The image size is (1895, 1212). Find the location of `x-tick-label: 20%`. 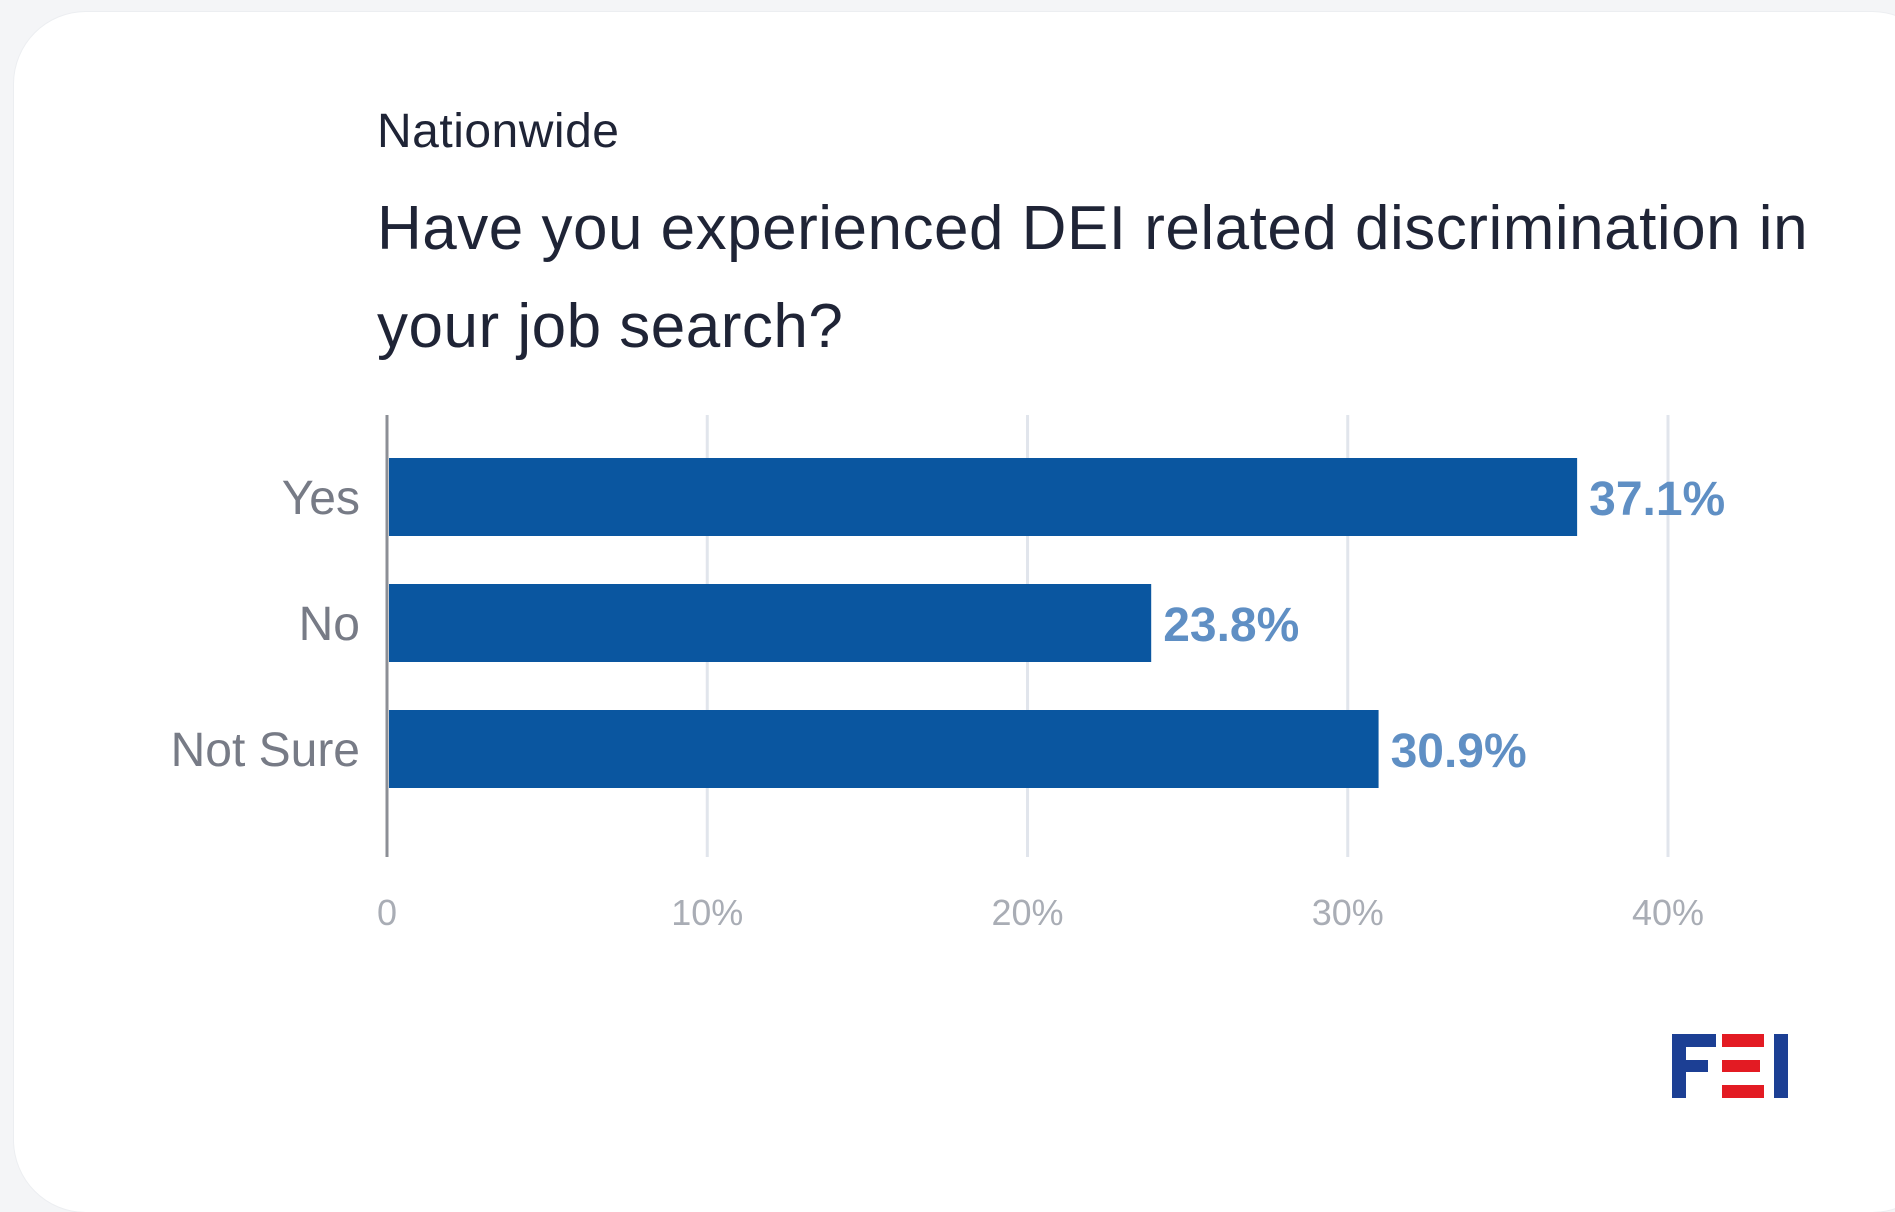

x-tick-label: 20% is located at coordinates (1027, 912).